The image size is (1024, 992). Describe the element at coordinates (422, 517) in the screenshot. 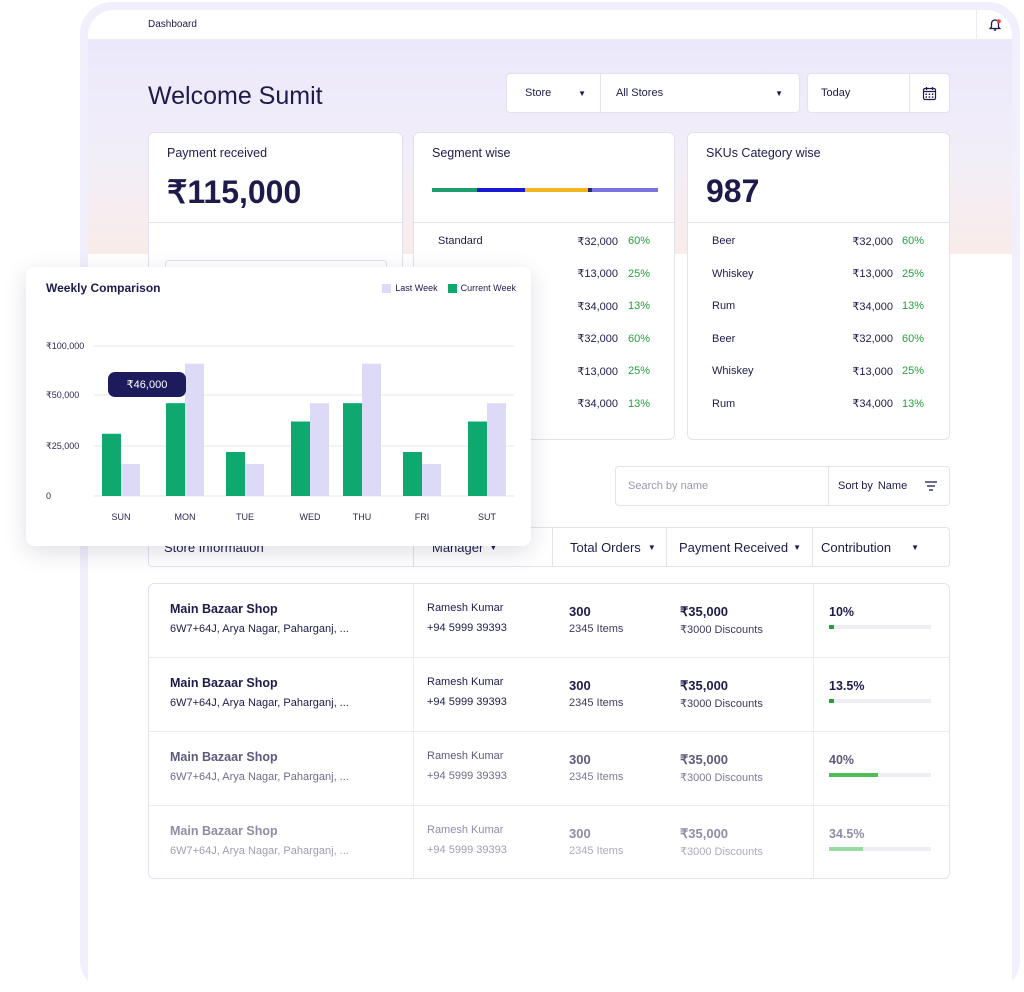

I see `x-tick-label: FRI` at that location.